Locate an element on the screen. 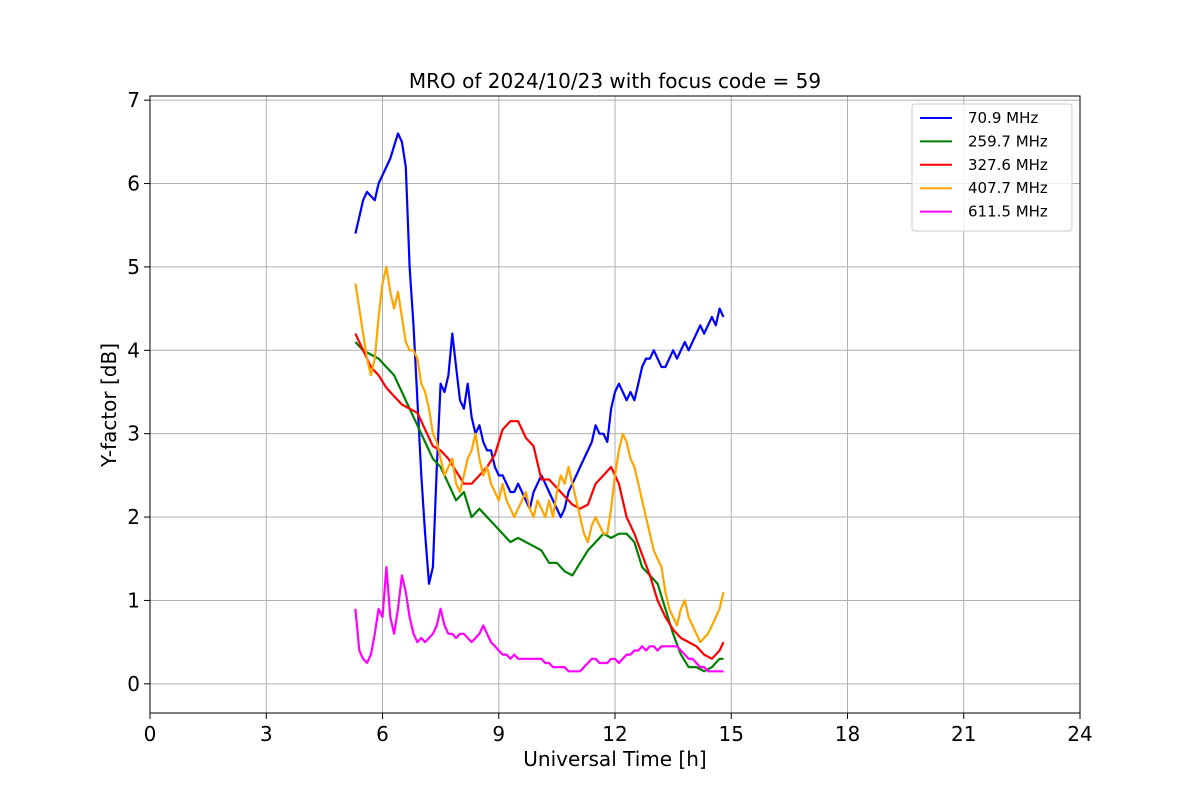 The height and width of the screenshot is (800, 1200). x-tick-label: 6 is located at coordinates (382, 734).